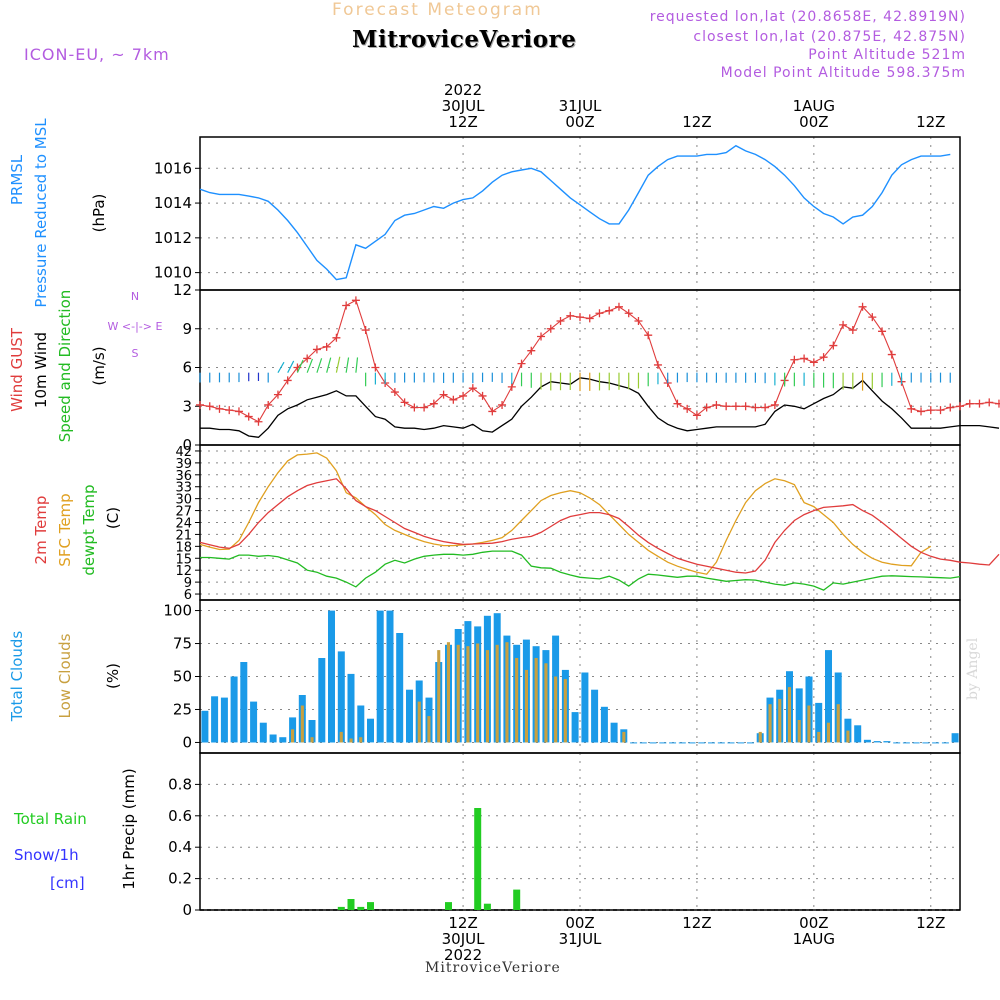 This screenshot has width=1000, height=1000. Describe the element at coordinates (463, 939) in the screenshot. I see `x-axis-bottom-label: 30JUL` at that location.